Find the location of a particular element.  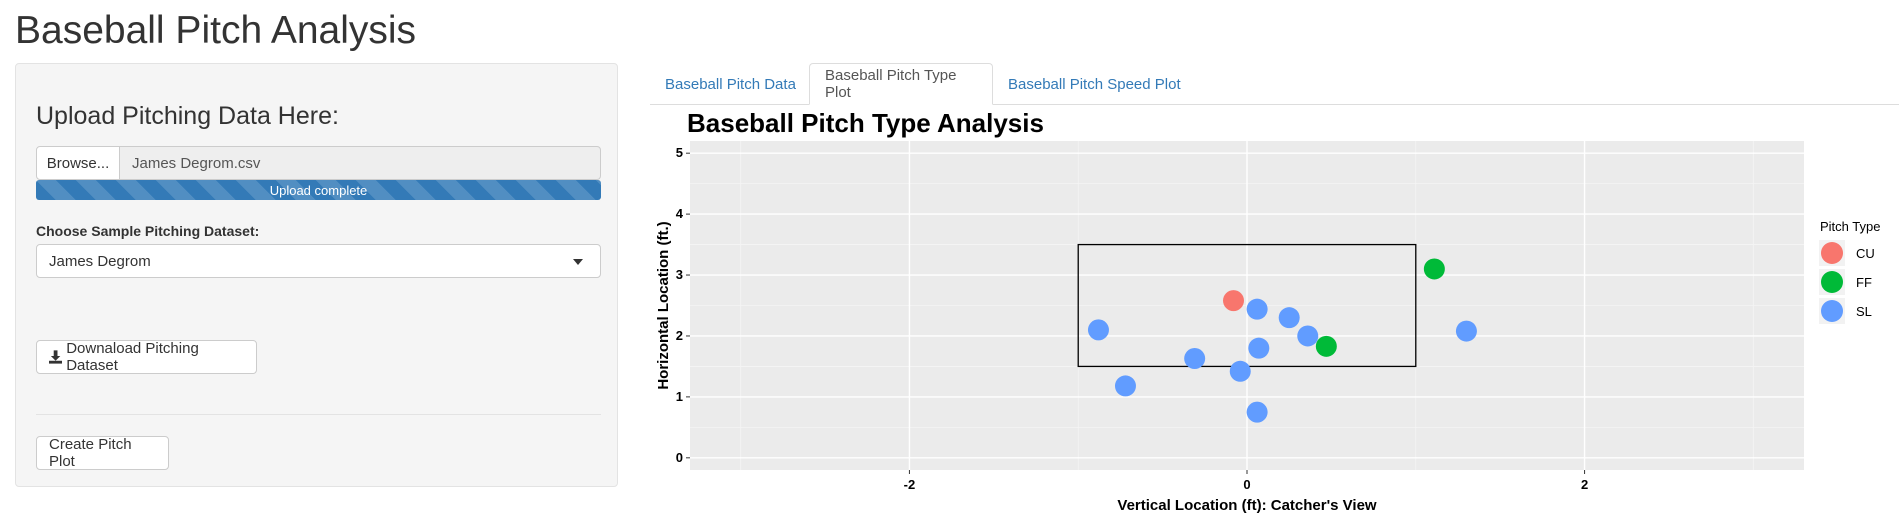

app-title: Baseball Pitch Analysis is located at coordinates (216, 30).